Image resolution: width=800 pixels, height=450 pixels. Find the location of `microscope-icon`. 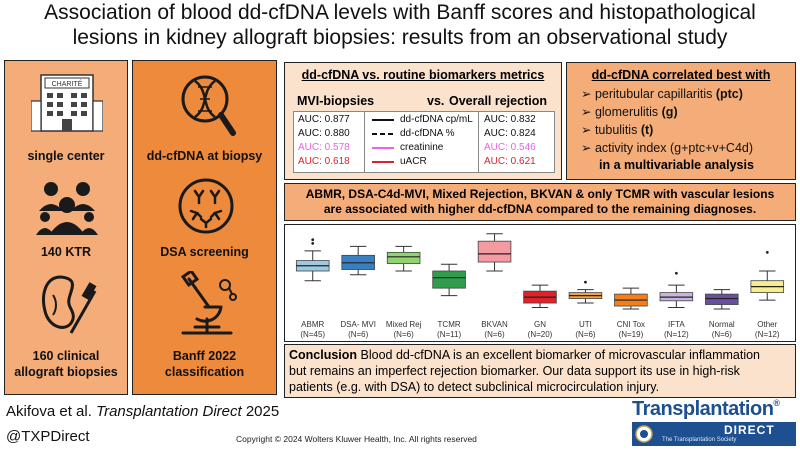

microscope-icon is located at coordinates (208, 303).